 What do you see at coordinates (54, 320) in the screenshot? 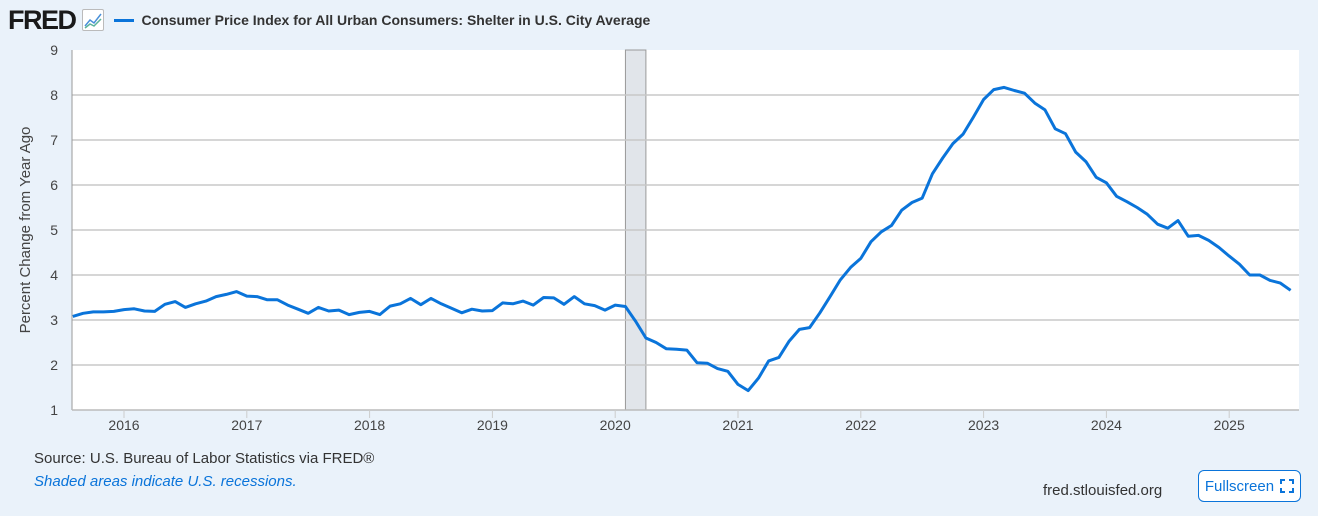
I see `y-tick-label: 3` at bounding box center [54, 320].